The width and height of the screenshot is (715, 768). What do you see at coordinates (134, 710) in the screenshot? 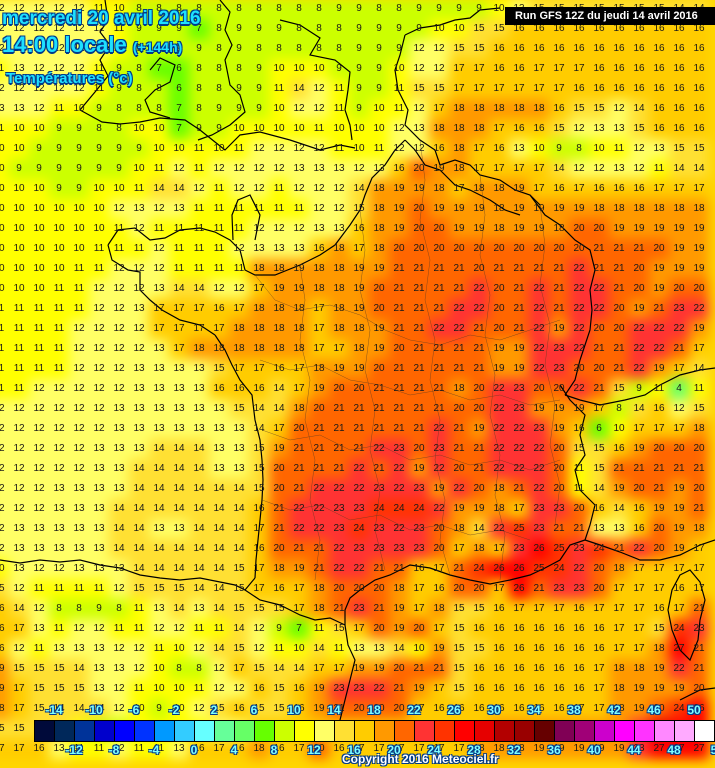
I see `colorbar-tick-top: -6` at bounding box center [134, 710].